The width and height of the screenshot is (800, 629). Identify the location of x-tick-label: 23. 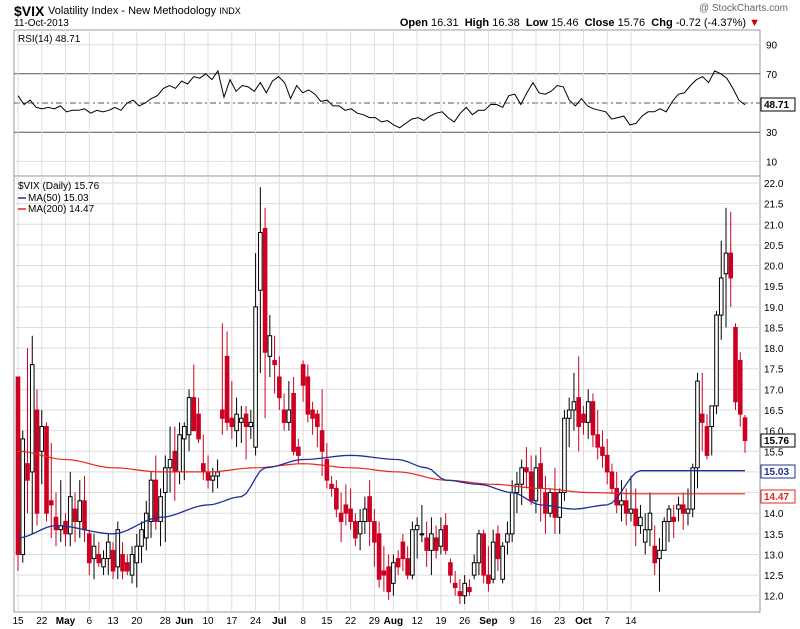
(560, 621).